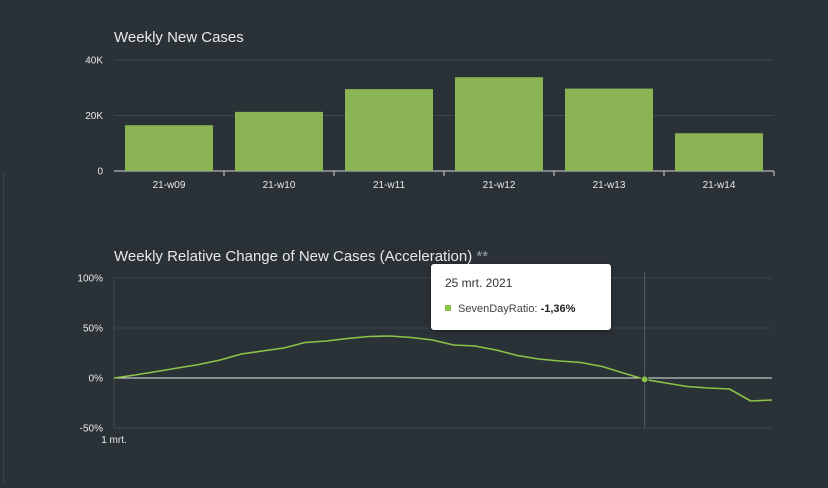  Describe the element at coordinates (91, 429) in the screenshot. I see `line-y-tick-label: -50%` at that location.